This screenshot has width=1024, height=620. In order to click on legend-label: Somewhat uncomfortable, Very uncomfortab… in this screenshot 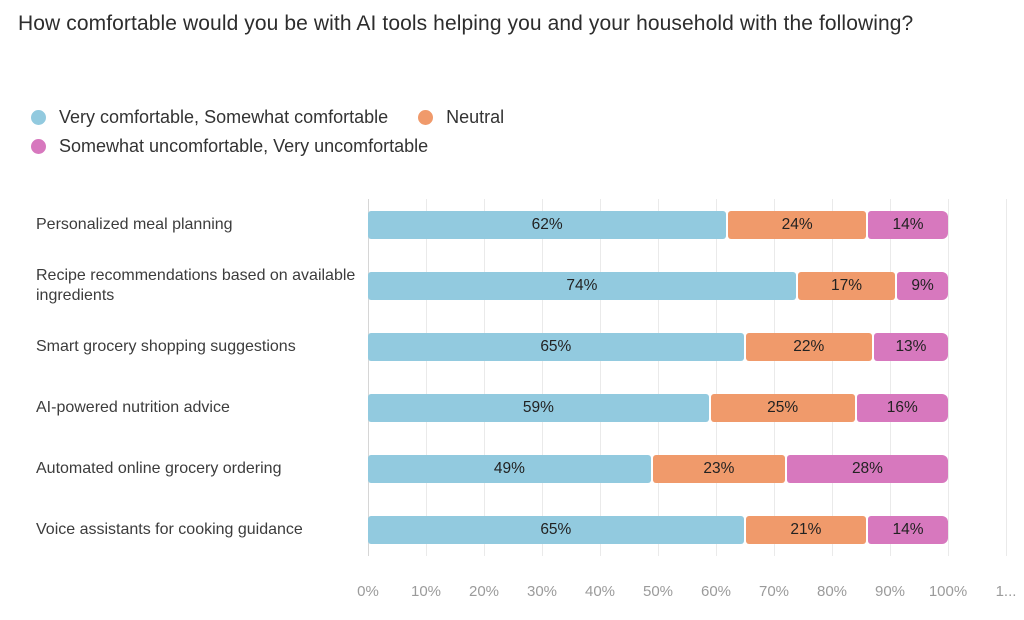, I will do `click(244, 146)`.